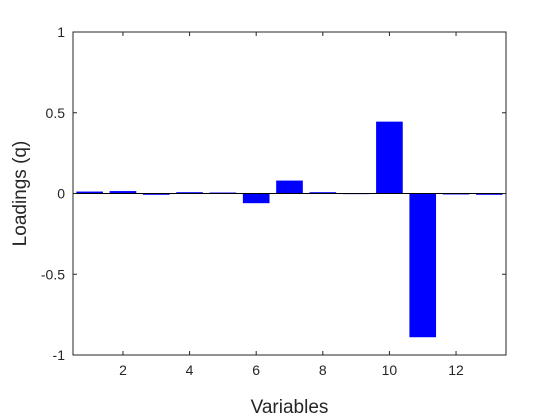 Image resolution: width=560 pixels, height=420 pixels. What do you see at coordinates (456, 370) in the screenshot?
I see `x-tick-label: 12` at bounding box center [456, 370].